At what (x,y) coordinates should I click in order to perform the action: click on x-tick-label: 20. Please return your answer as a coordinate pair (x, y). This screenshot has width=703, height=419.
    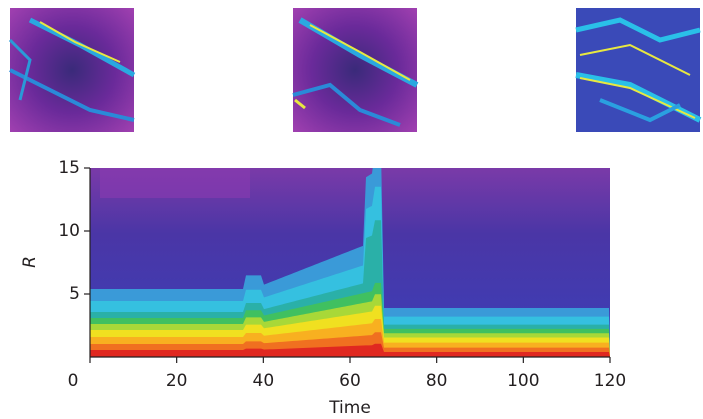
    Looking at the image, I should click on (177, 381).